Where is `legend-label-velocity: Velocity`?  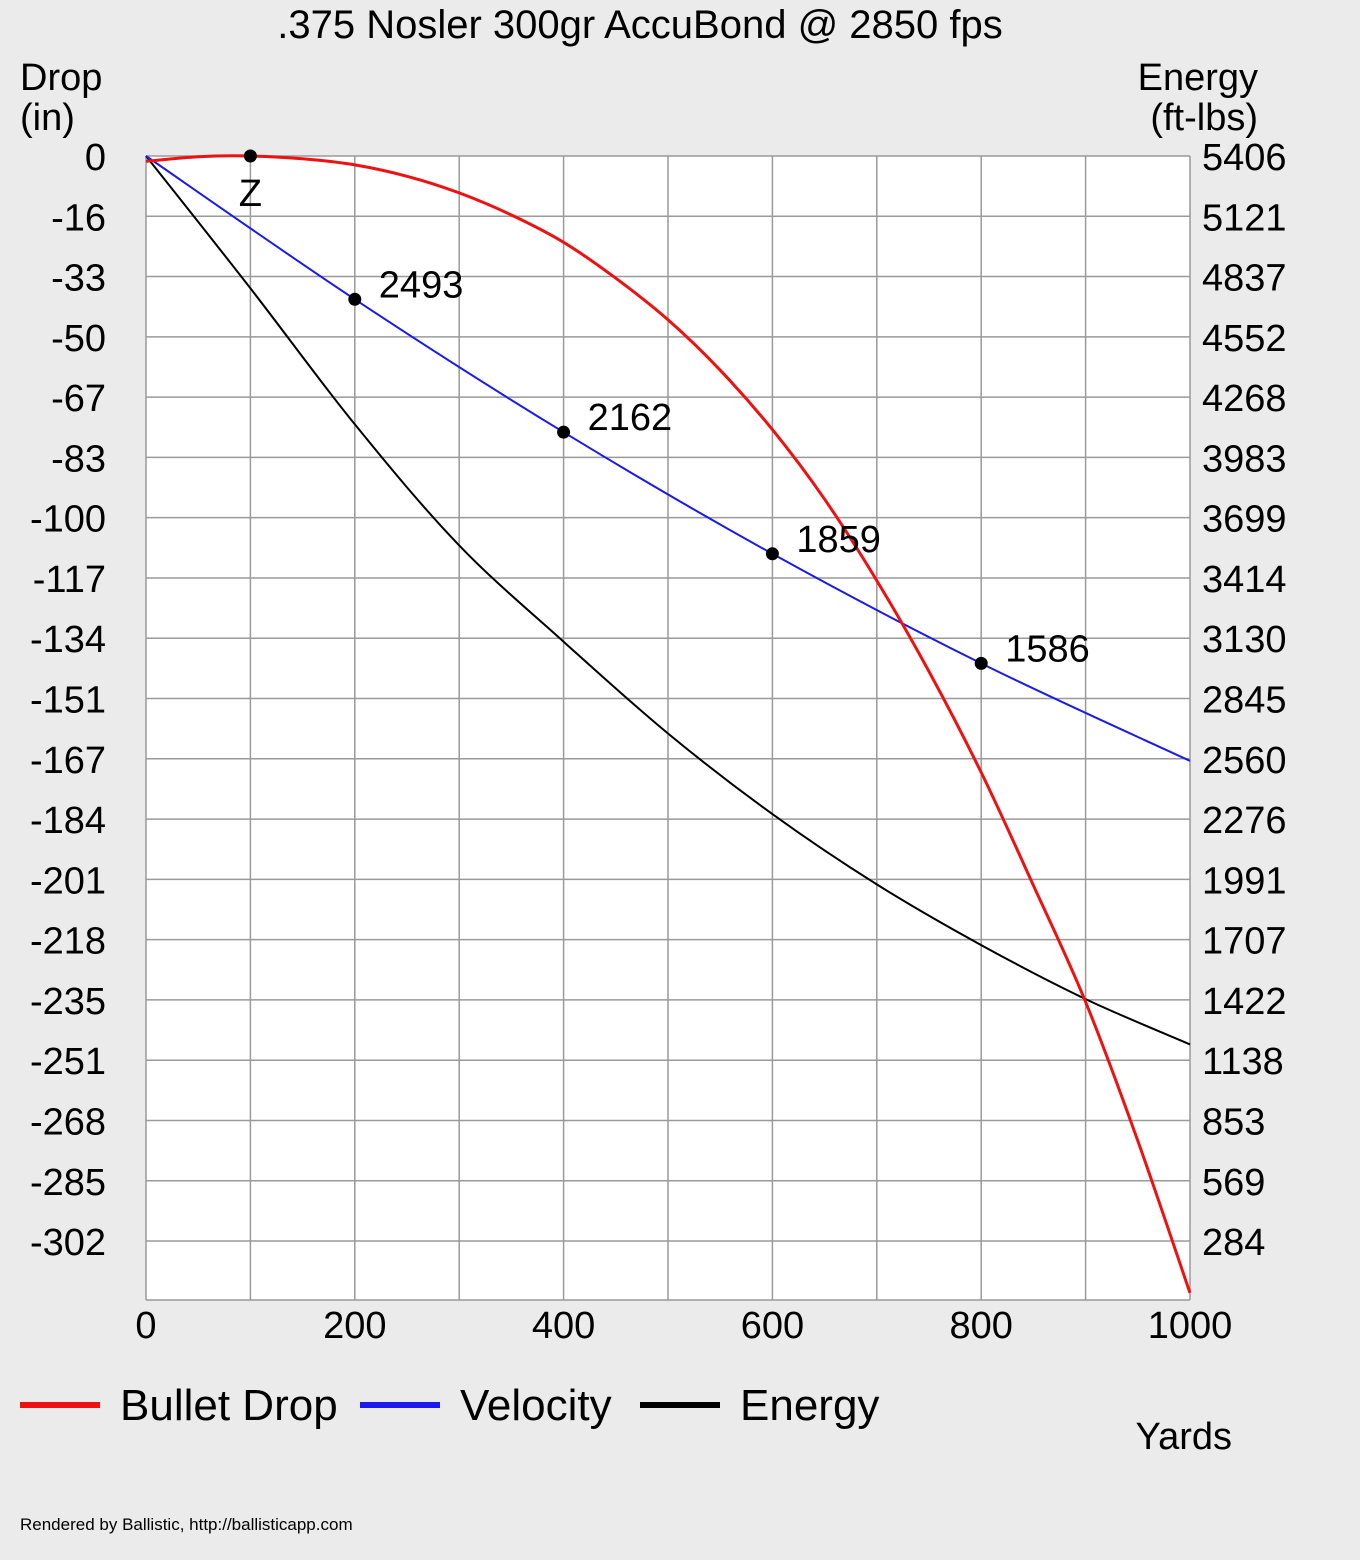
legend-label-velocity: Velocity is located at coordinates (536, 1405).